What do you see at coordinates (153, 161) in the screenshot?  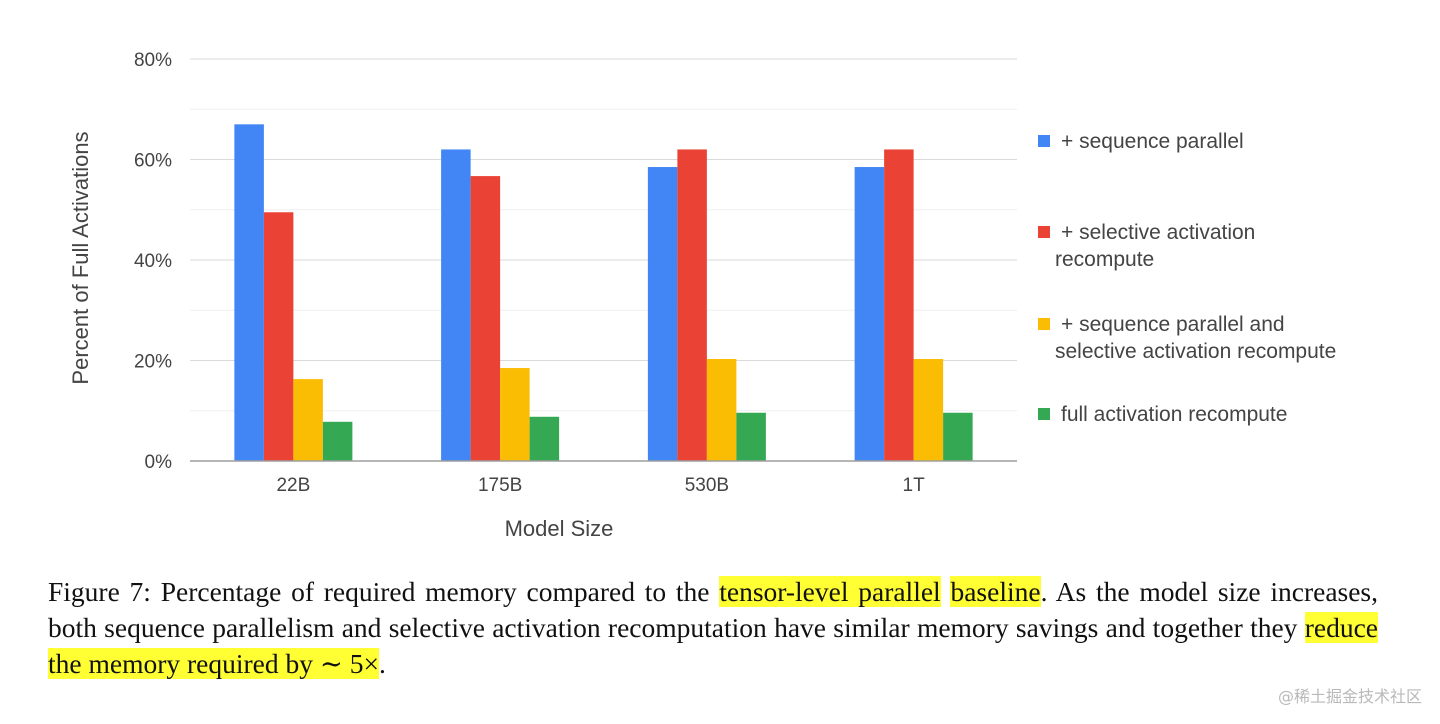 I see `y-tick-label: 60%` at bounding box center [153, 161].